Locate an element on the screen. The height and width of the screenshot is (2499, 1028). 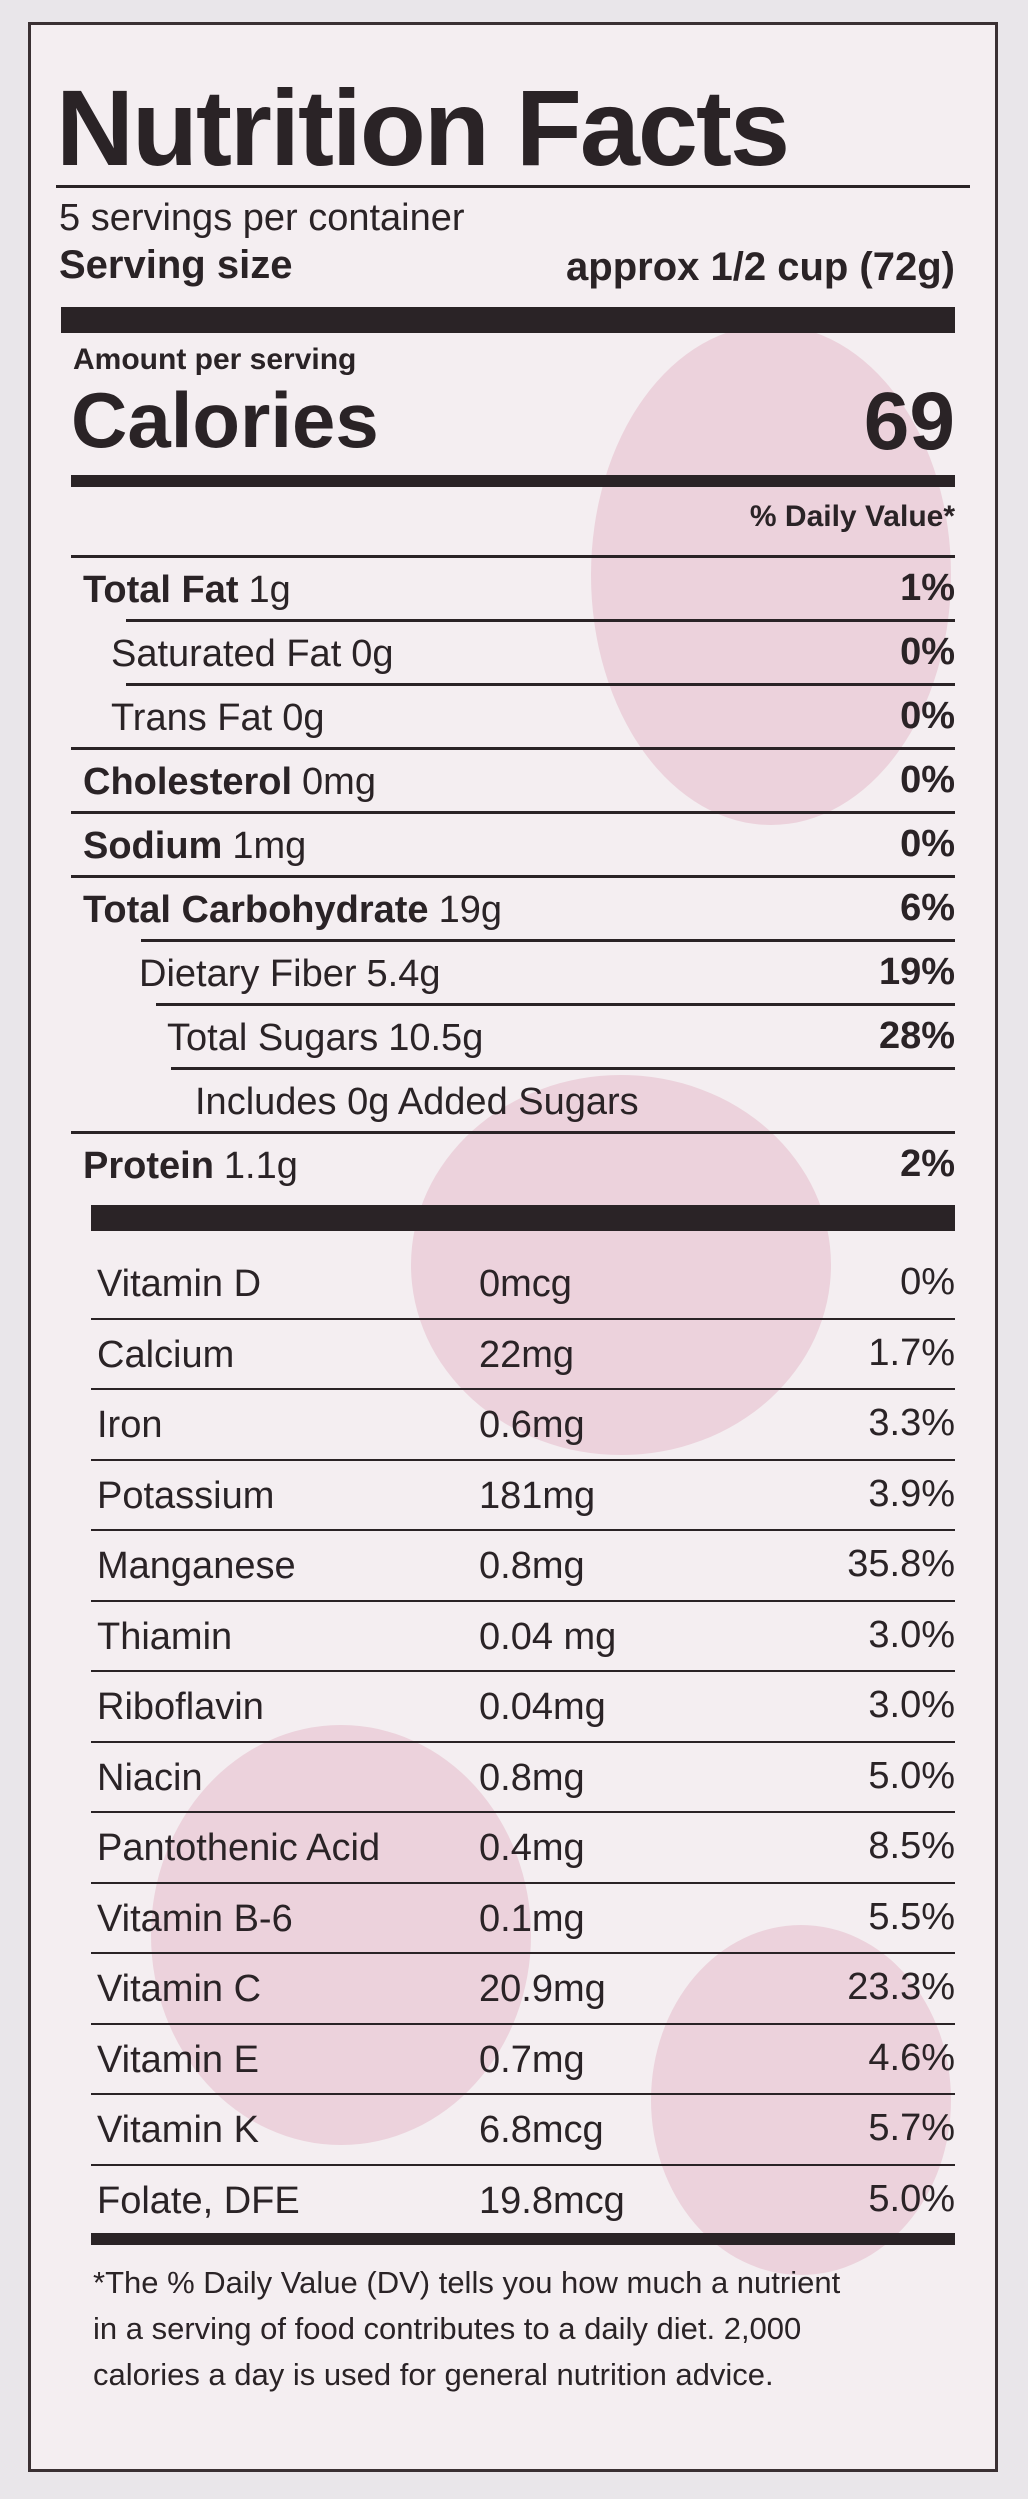
servings: 5 servings per container is located at coordinates (262, 218).